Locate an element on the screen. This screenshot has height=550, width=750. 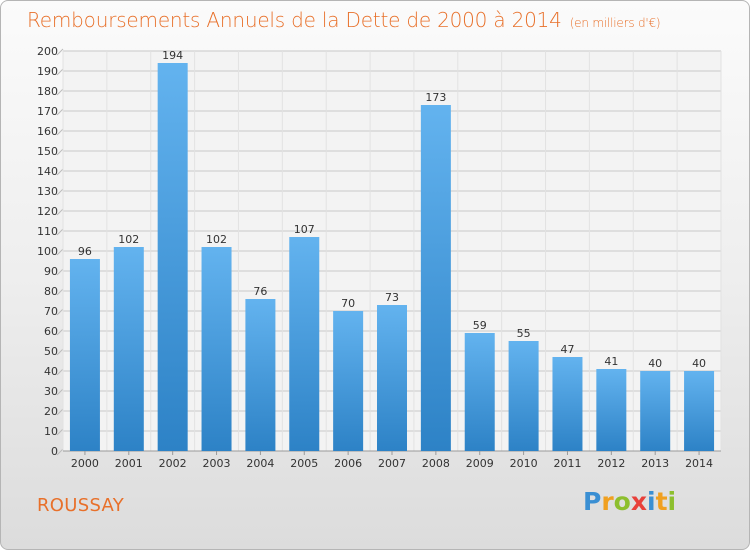
y-tick-label: 50 is located at coordinates (51, 351).